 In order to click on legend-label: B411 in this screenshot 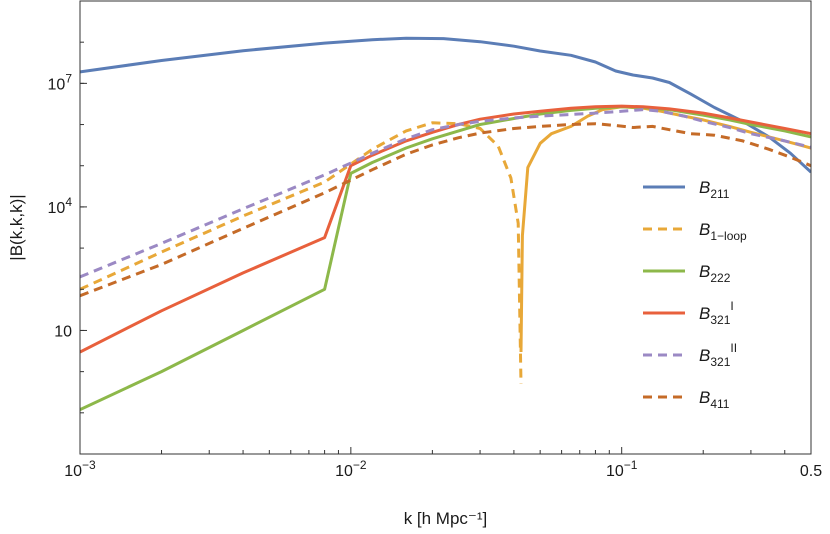, I will do `click(714, 399)`.